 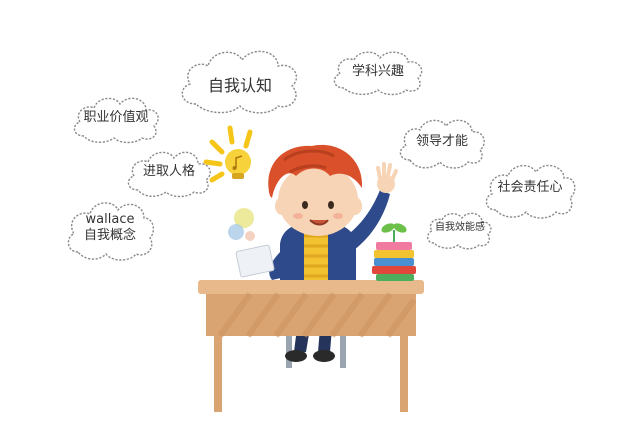 I want to click on cloud-leadership, so click(x=442, y=144).